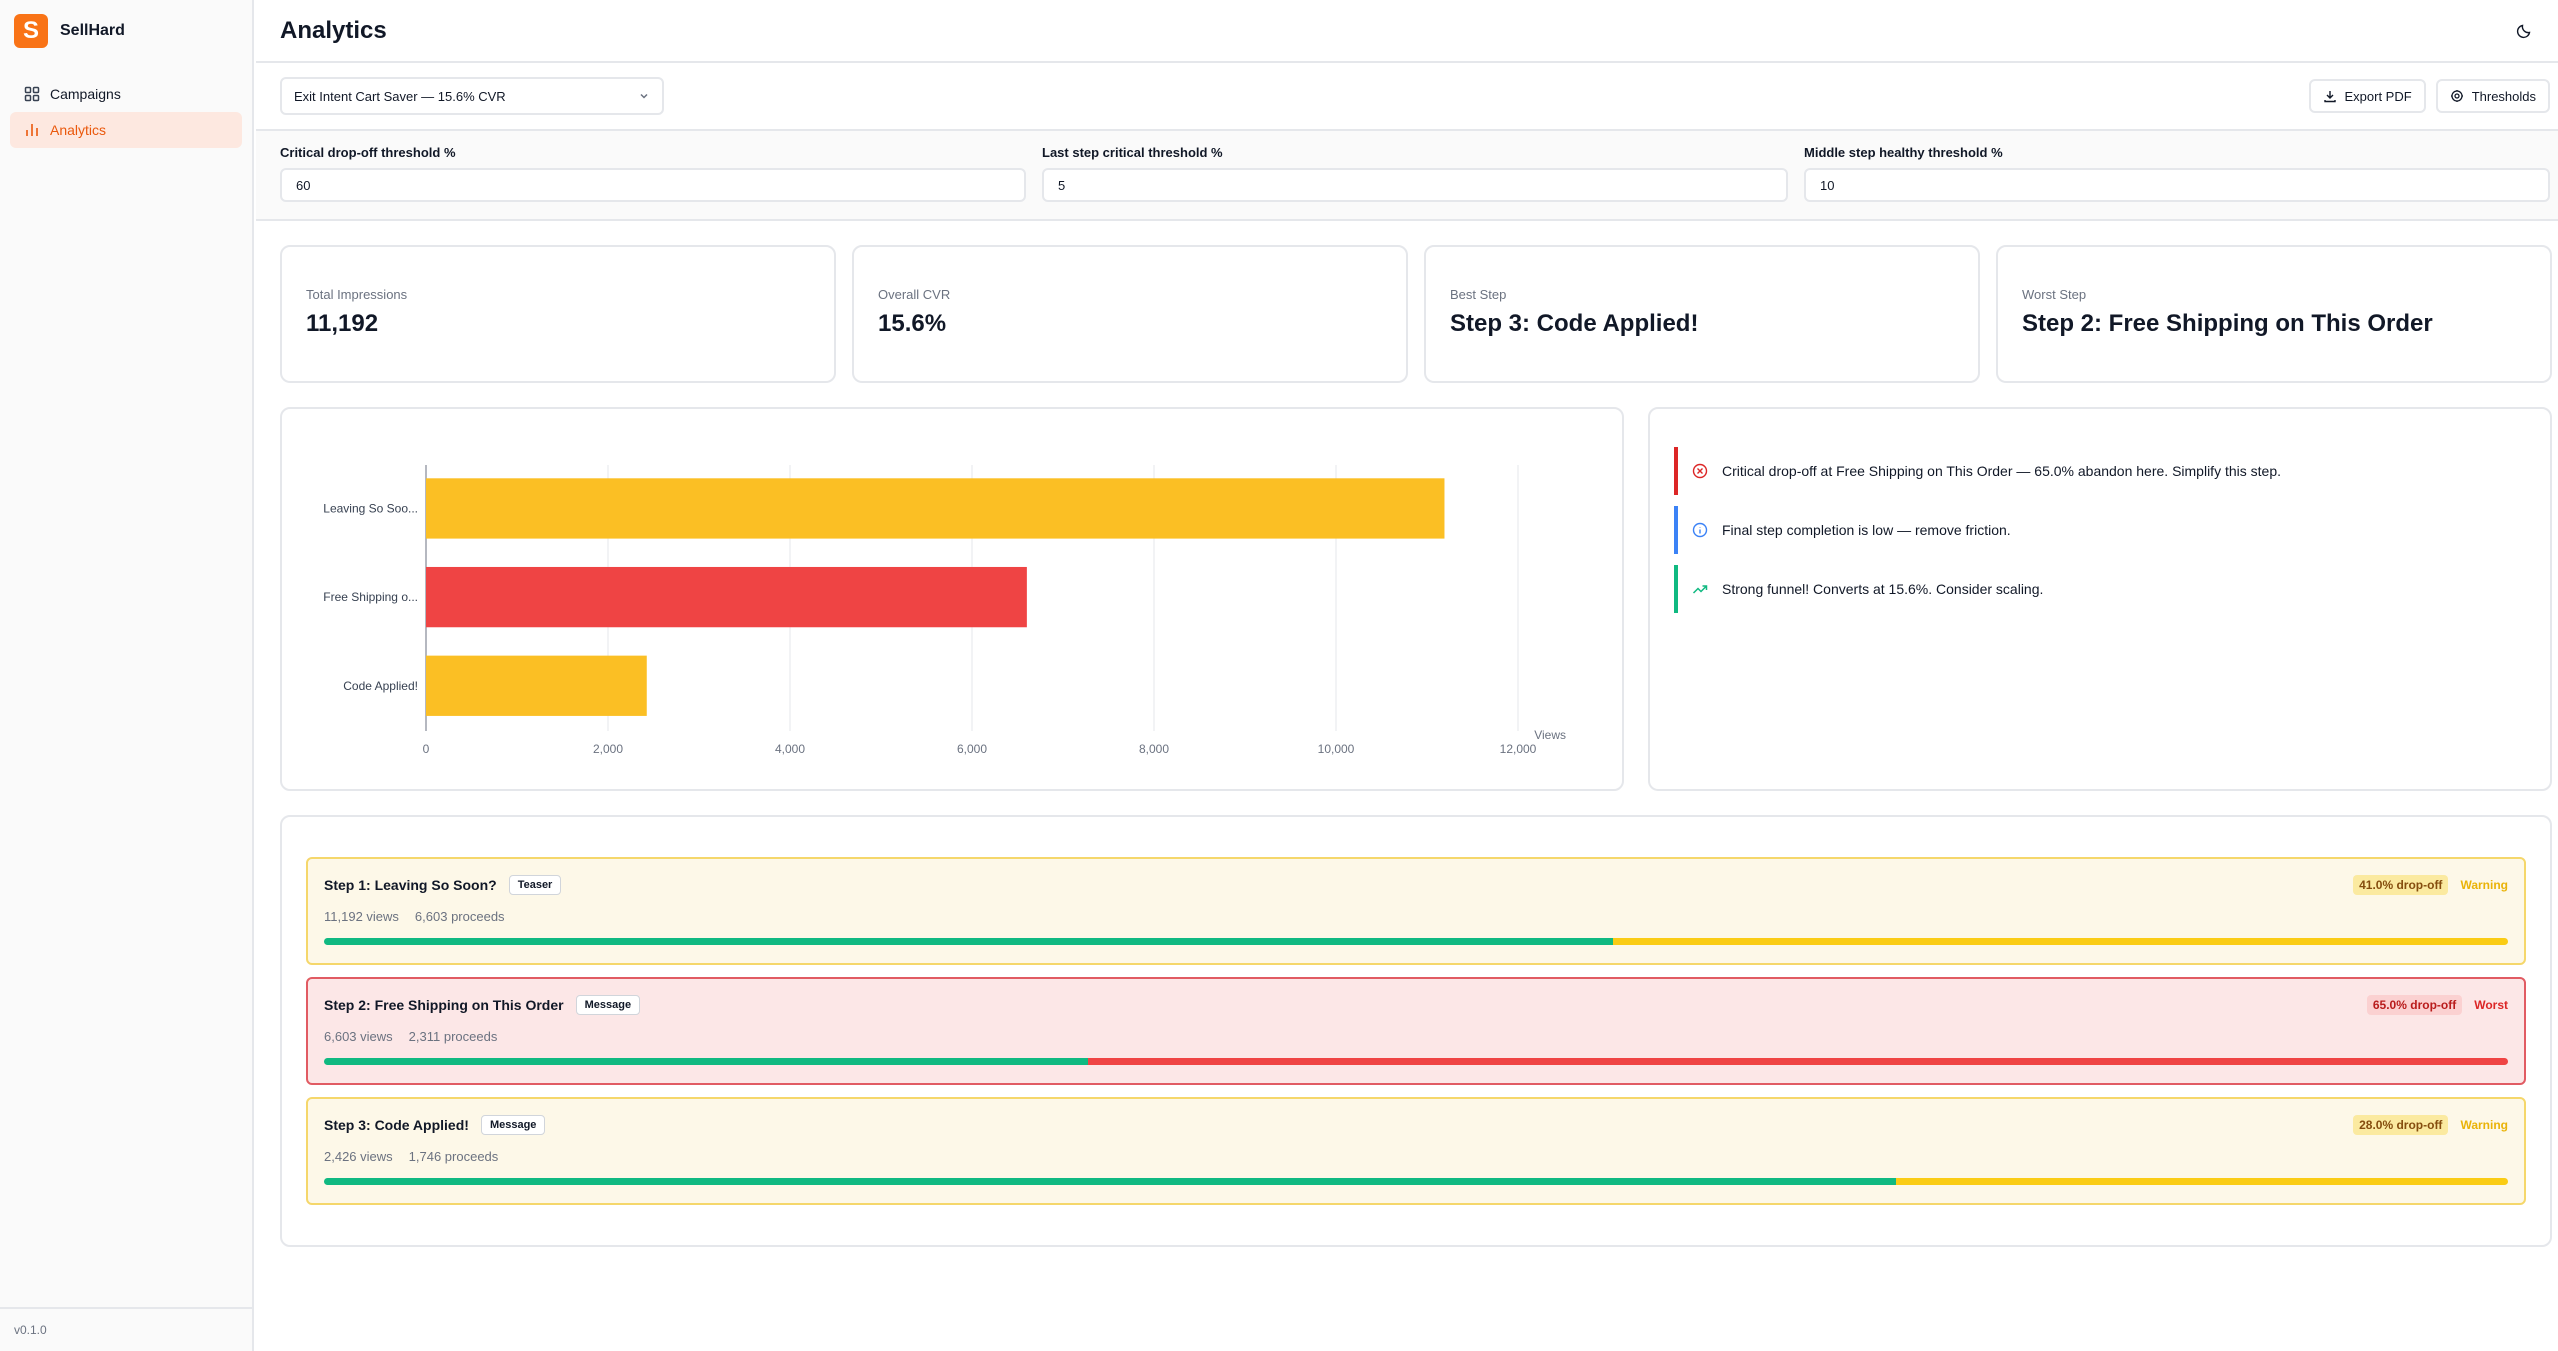  Describe the element at coordinates (790, 749) in the screenshot. I see `chart-x-tick-label: 4,000` at that location.